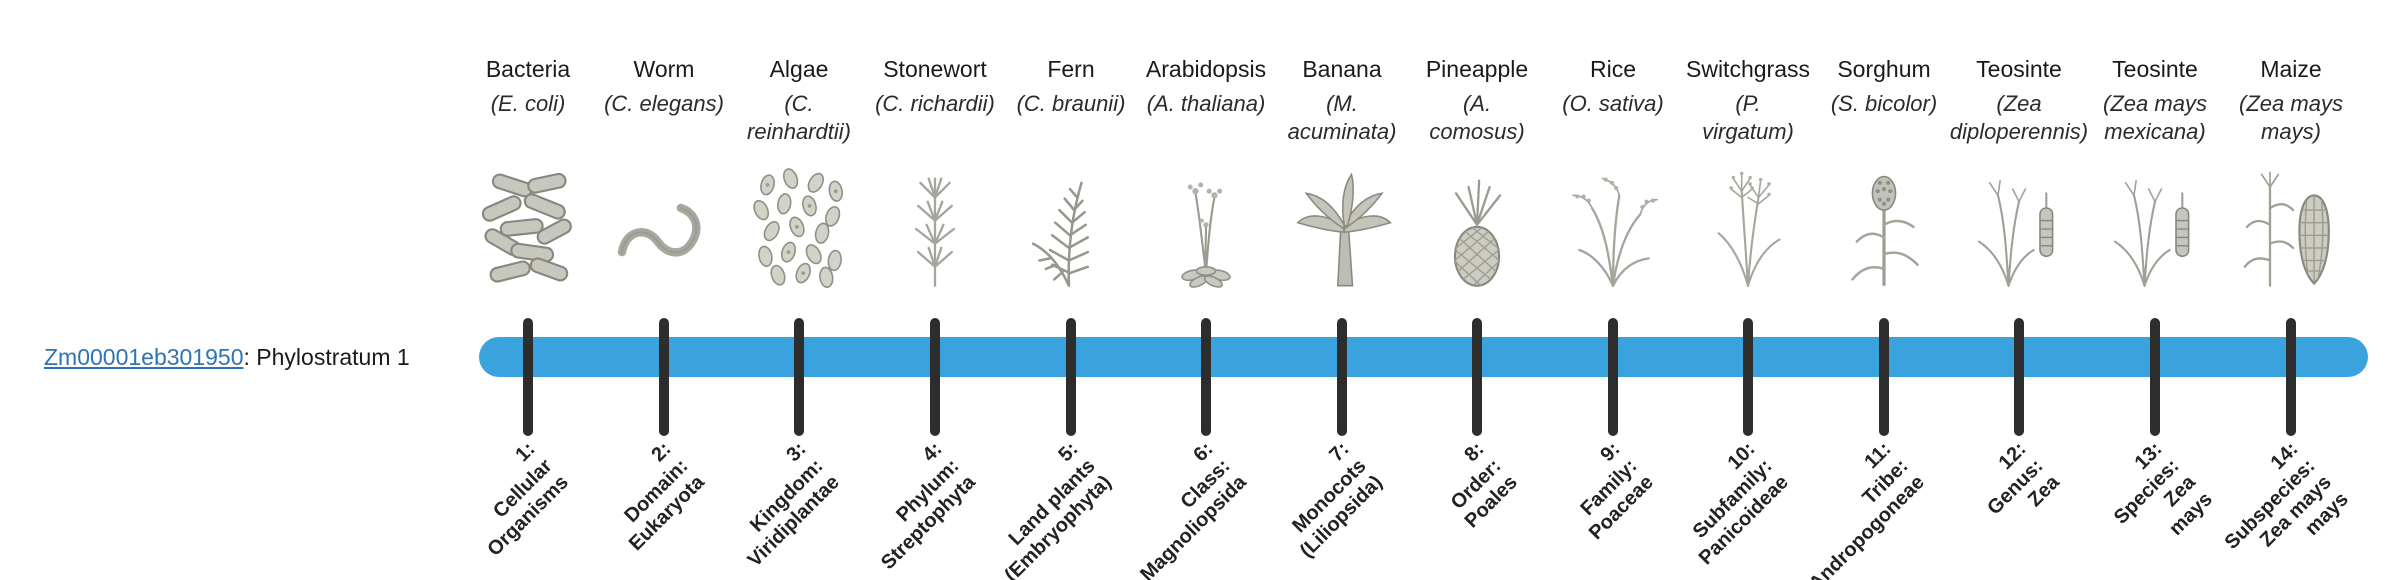 The height and width of the screenshot is (580, 2400). Describe the element at coordinates (799, 69) in the screenshot. I see `organism-name: Algae` at that location.